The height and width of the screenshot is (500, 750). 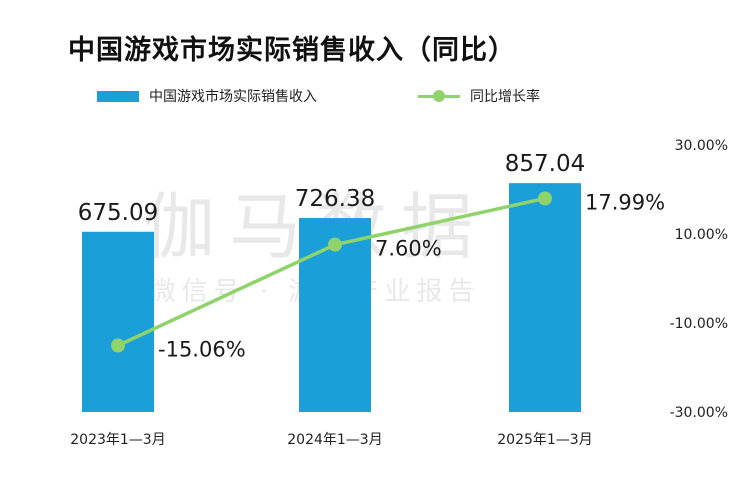 I want to click on right-axis-tick-label: 30.00%, so click(x=701, y=146).